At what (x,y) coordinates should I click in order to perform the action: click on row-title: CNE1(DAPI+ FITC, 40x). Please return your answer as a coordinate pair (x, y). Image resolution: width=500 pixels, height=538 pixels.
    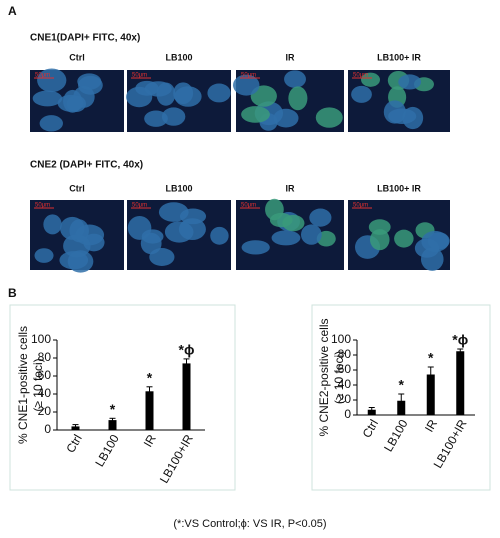
    Looking at the image, I should click on (85, 38).